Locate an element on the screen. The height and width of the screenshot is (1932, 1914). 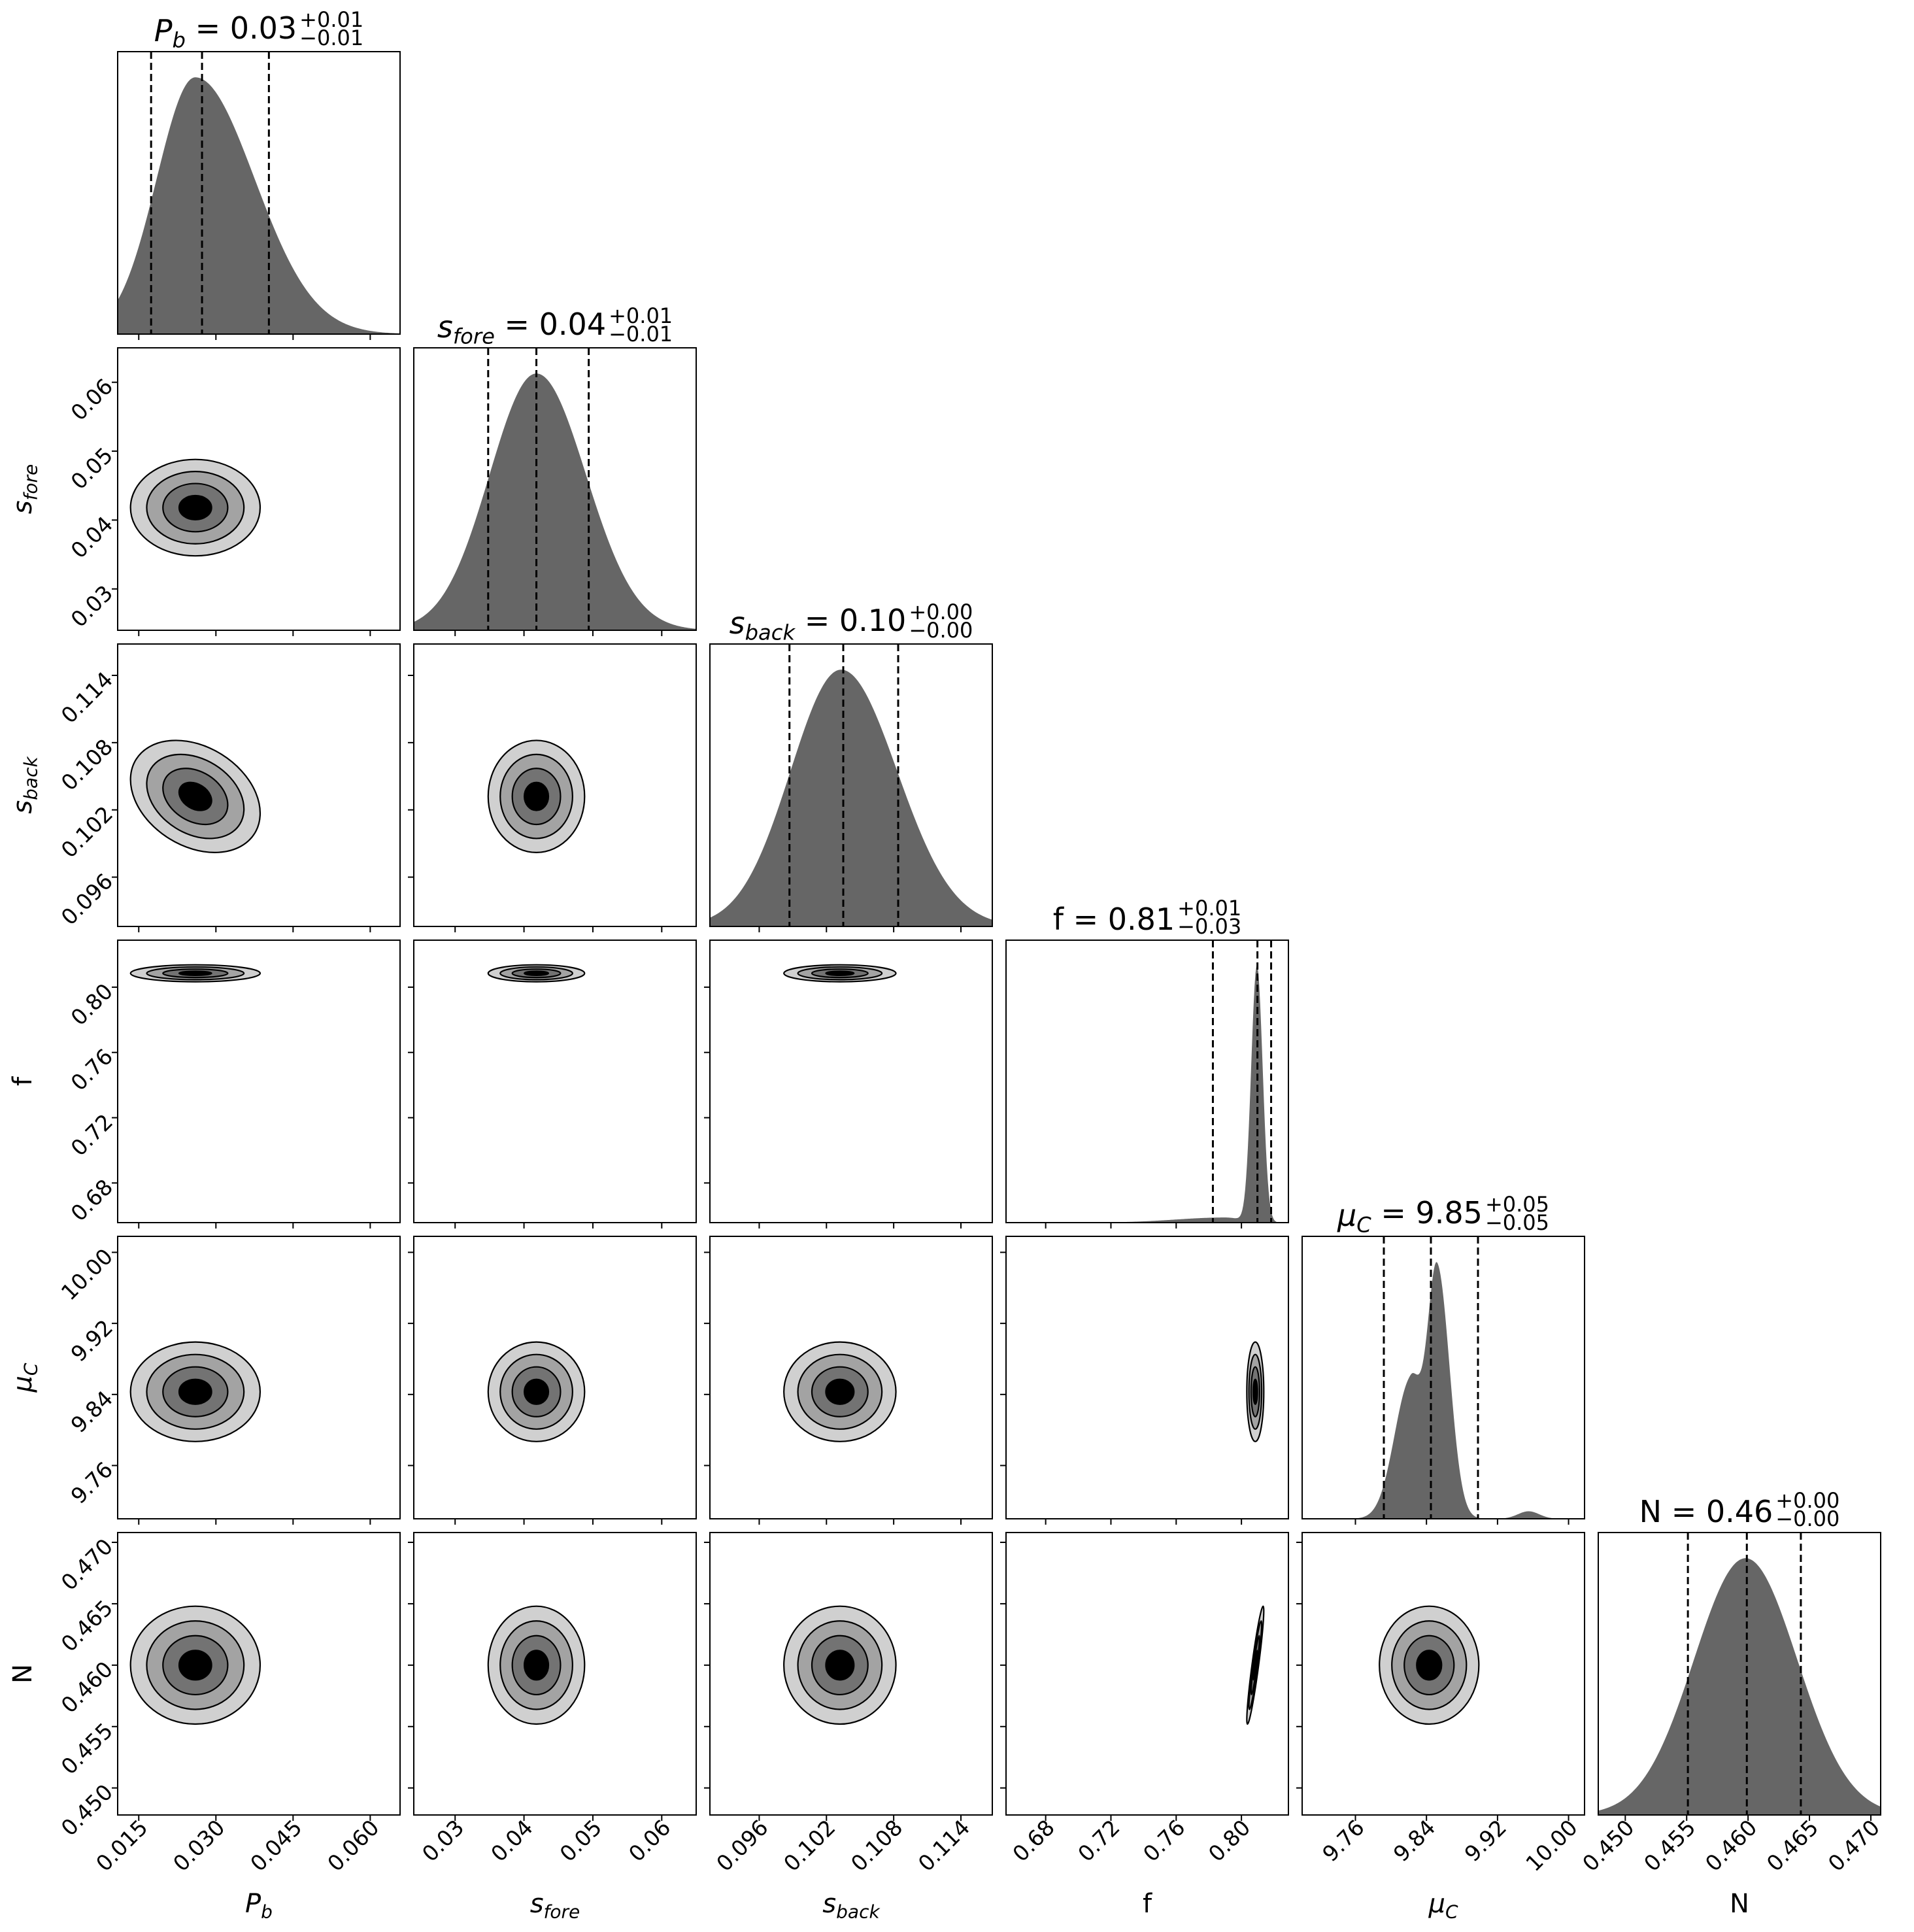
y-tick-label: 9.84 is located at coordinates (92, 1411).